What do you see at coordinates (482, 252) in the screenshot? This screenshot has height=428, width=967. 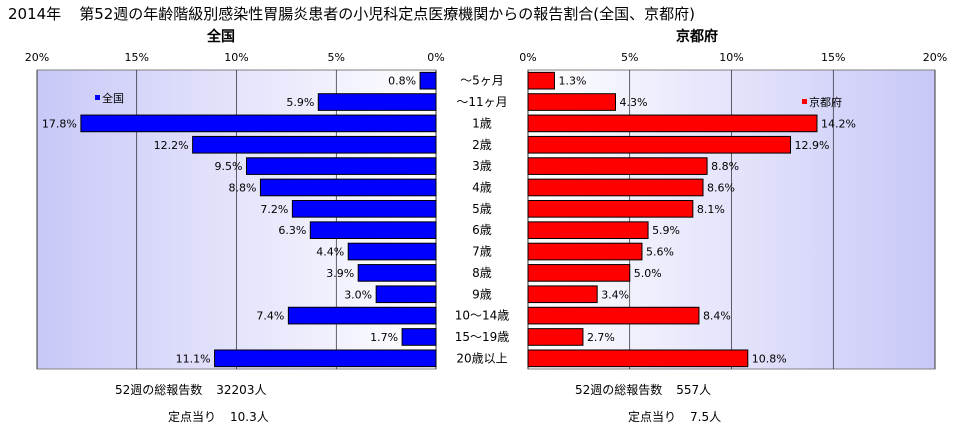 I see `age-category-label: 7歳` at bounding box center [482, 252].